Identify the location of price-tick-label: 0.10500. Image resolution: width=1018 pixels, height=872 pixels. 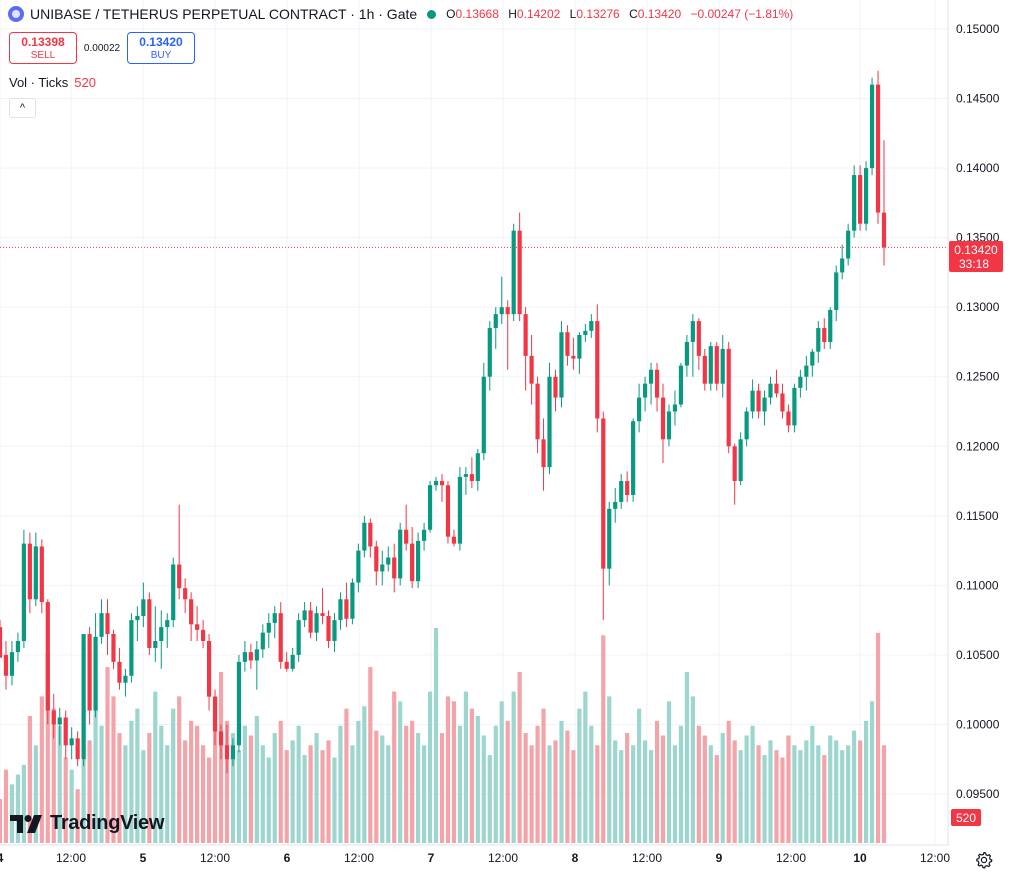
(978, 655).